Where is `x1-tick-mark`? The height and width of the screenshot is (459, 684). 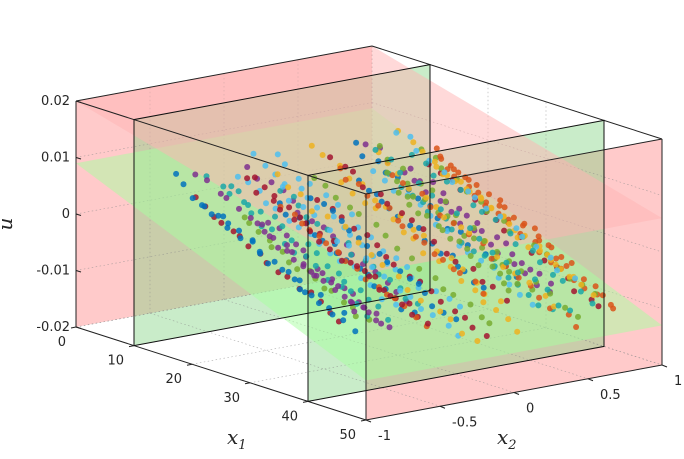
x1-tick-mark is located at coordinates (363, 420).